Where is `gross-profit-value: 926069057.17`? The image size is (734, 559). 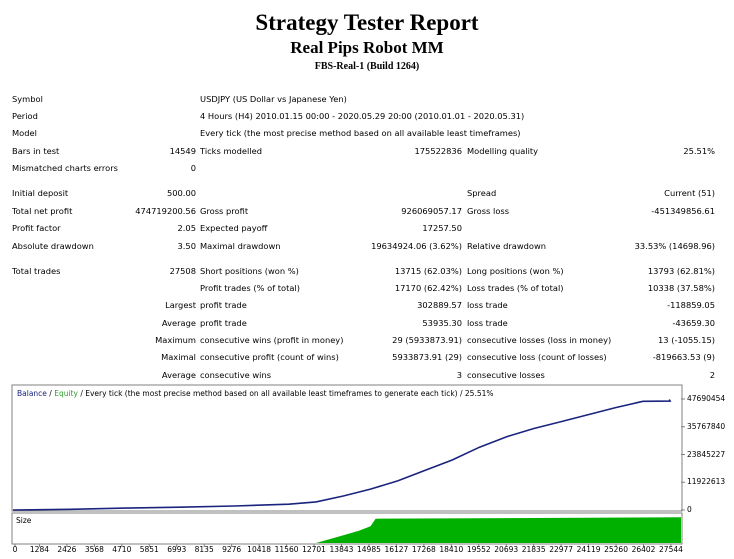 gross-profit-value: 926069057.17 is located at coordinates (431, 211).